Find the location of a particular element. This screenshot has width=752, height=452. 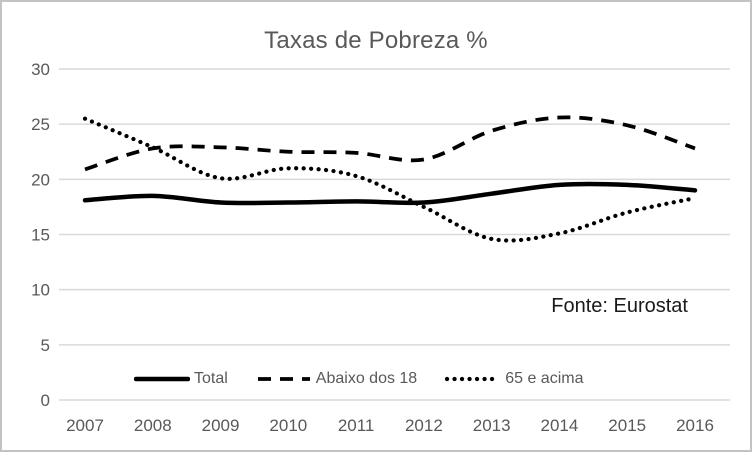

x-axis-label: 2016 is located at coordinates (695, 425).